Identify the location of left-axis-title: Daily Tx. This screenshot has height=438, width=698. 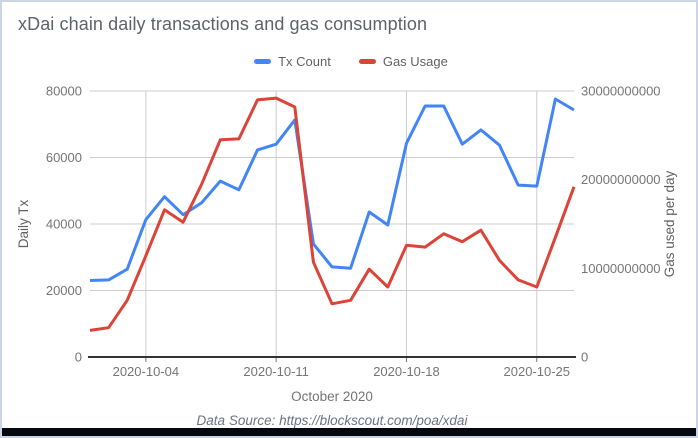
(23, 223).